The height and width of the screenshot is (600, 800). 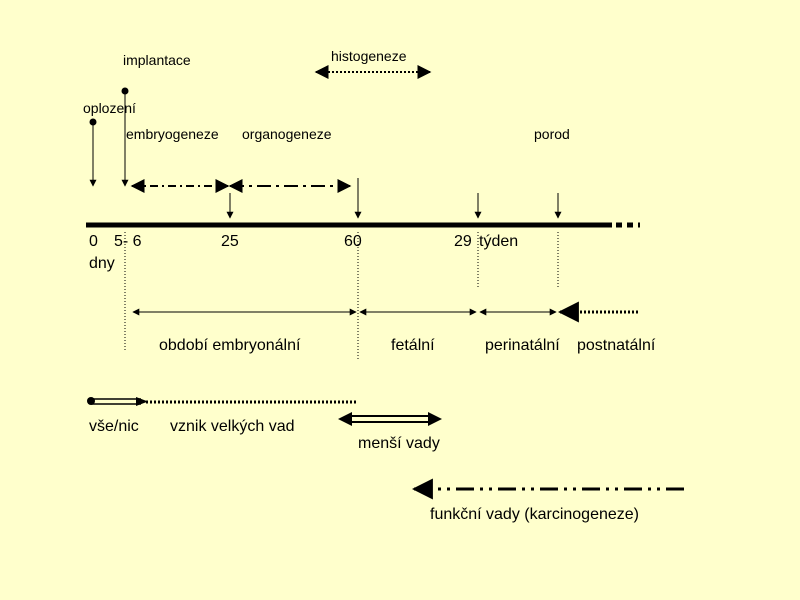 I want to click on mensi-vady-arrowhead-left, so click(x=345, y=419).